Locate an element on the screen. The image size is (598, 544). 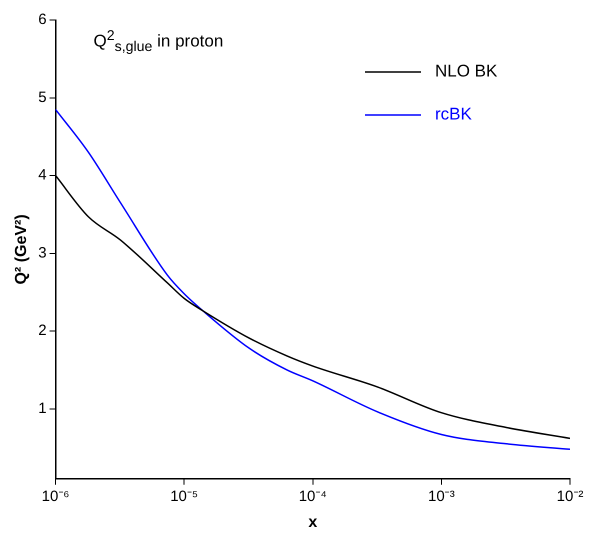
y-tick-label: 1 is located at coordinates (42, 408).